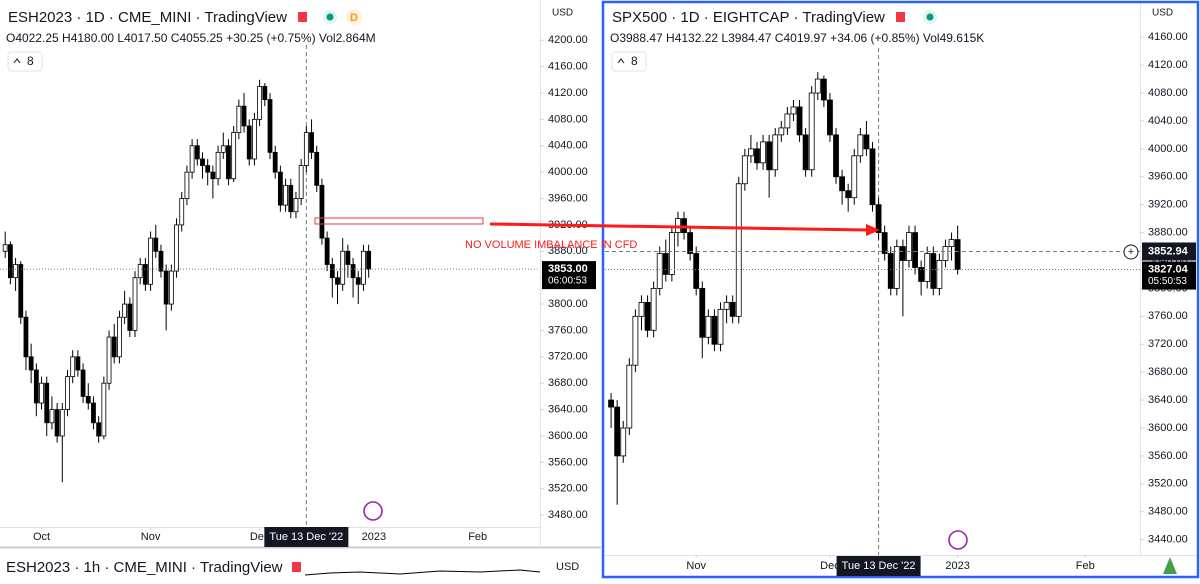 The image size is (1200, 584). Describe the element at coordinates (930, 17) in the screenshot. I see `status-dot` at that location.